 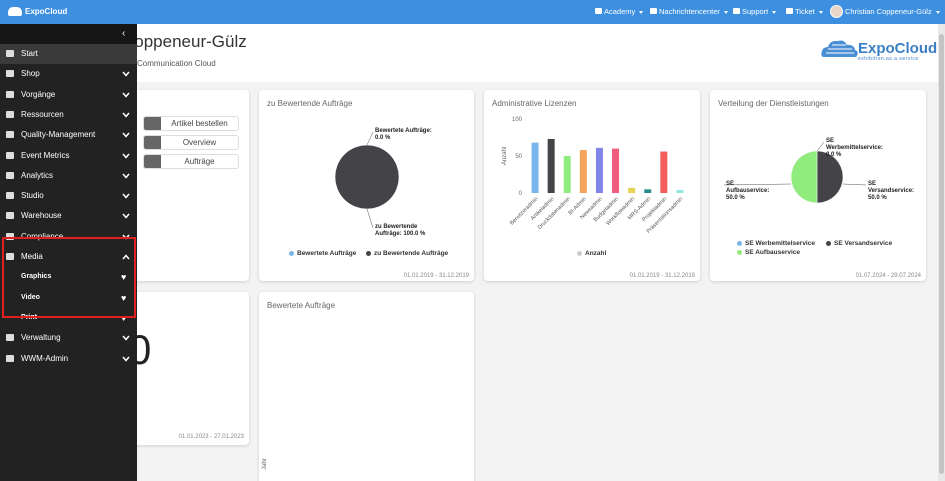 What do you see at coordinates (199, 161) in the screenshot?
I see `button-label: Aufträge` at bounding box center [199, 161].